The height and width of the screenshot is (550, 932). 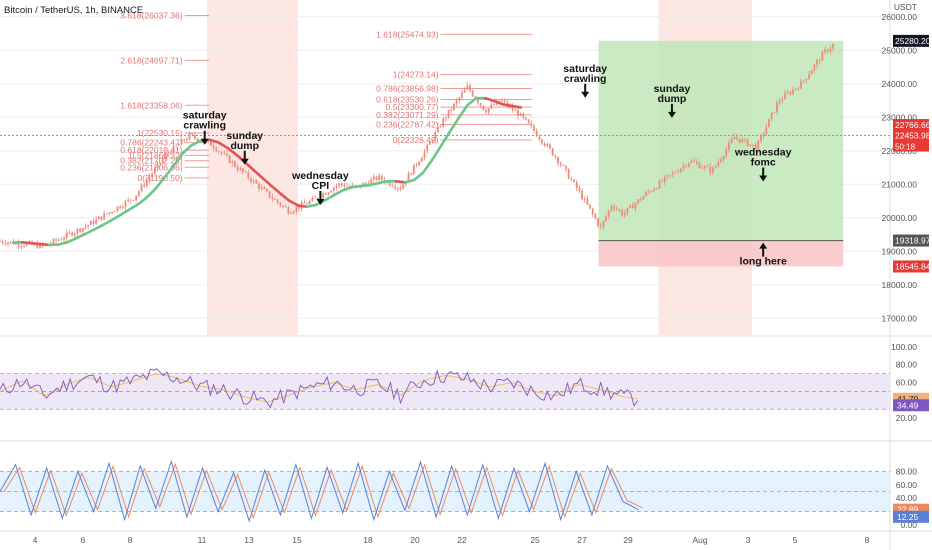 I want to click on x-tick-label: 13, so click(x=249, y=540).